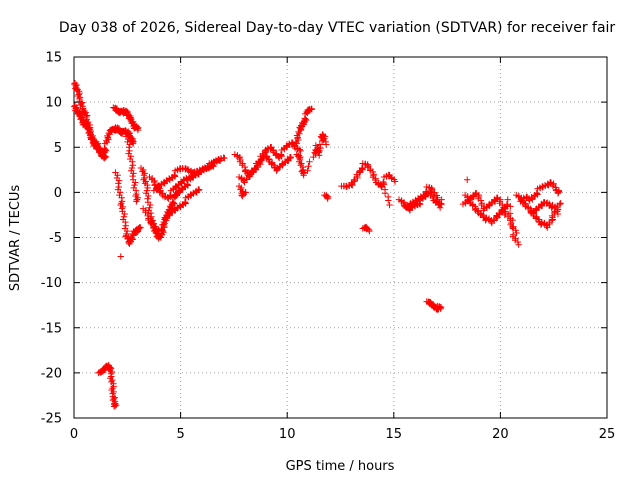 The height and width of the screenshot is (480, 640). I want to click on x-tick-label: 10, so click(287, 434).